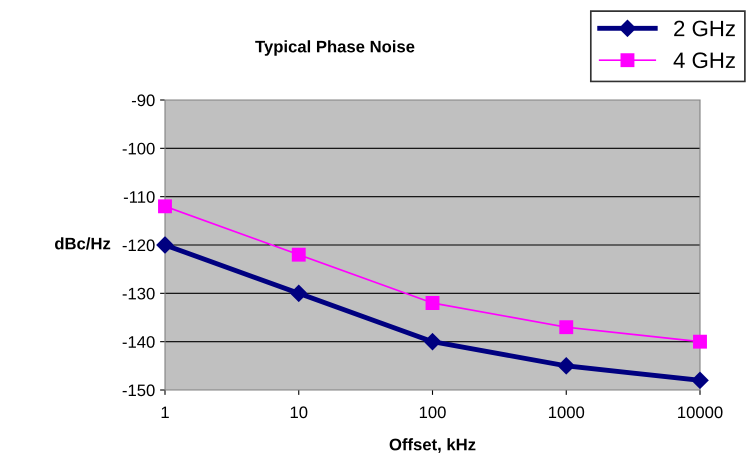 The height and width of the screenshot is (470, 756). What do you see at coordinates (143, 100) in the screenshot?
I see `y-tick-label: -90` at bounding box center [143, 100].